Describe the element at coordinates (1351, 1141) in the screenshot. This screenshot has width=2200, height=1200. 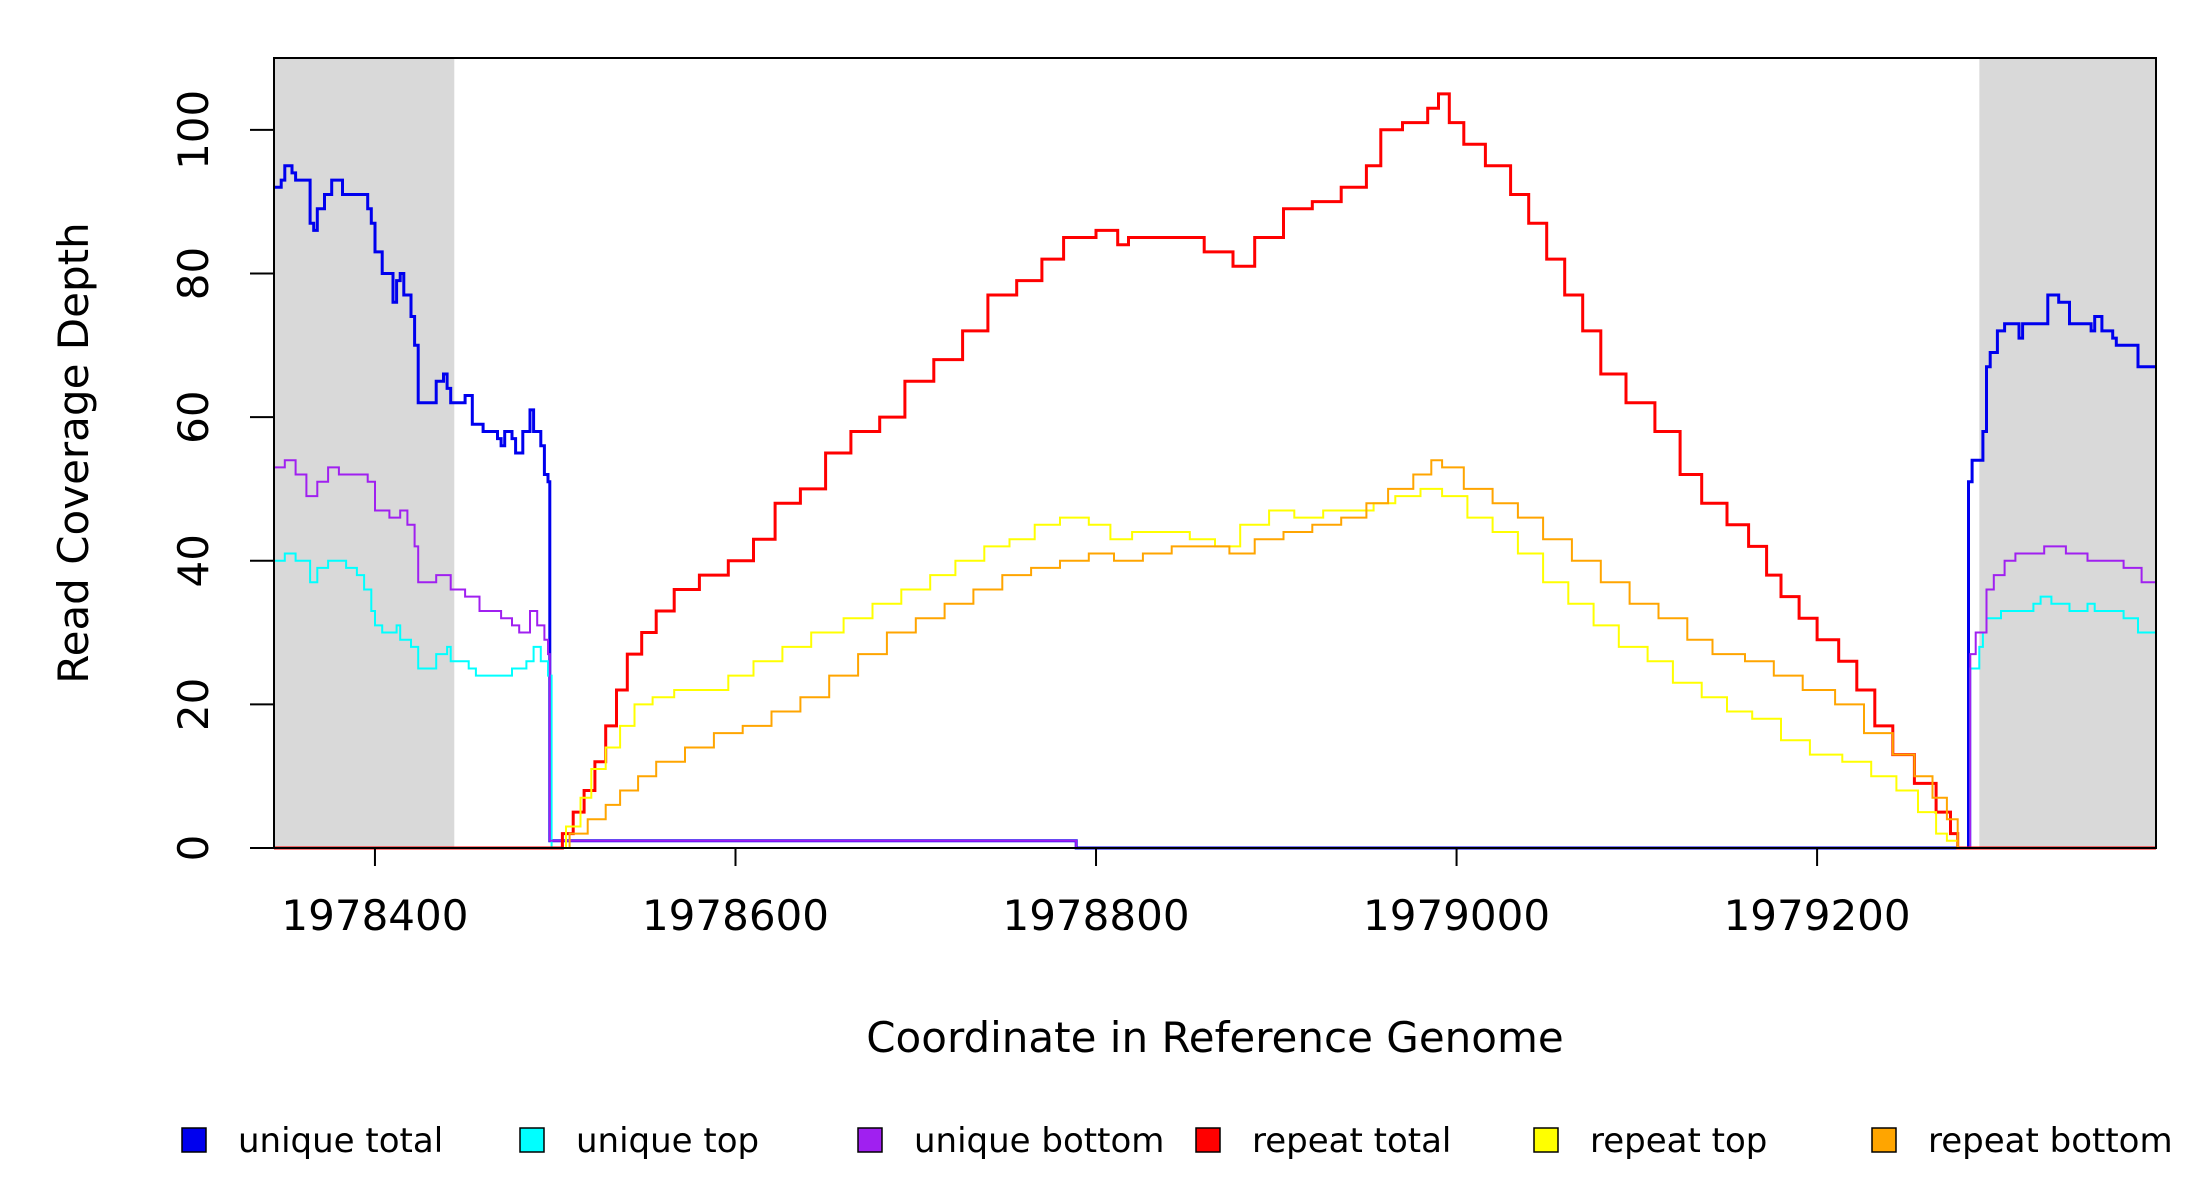
I see `legend-label: repeat total` at that location.